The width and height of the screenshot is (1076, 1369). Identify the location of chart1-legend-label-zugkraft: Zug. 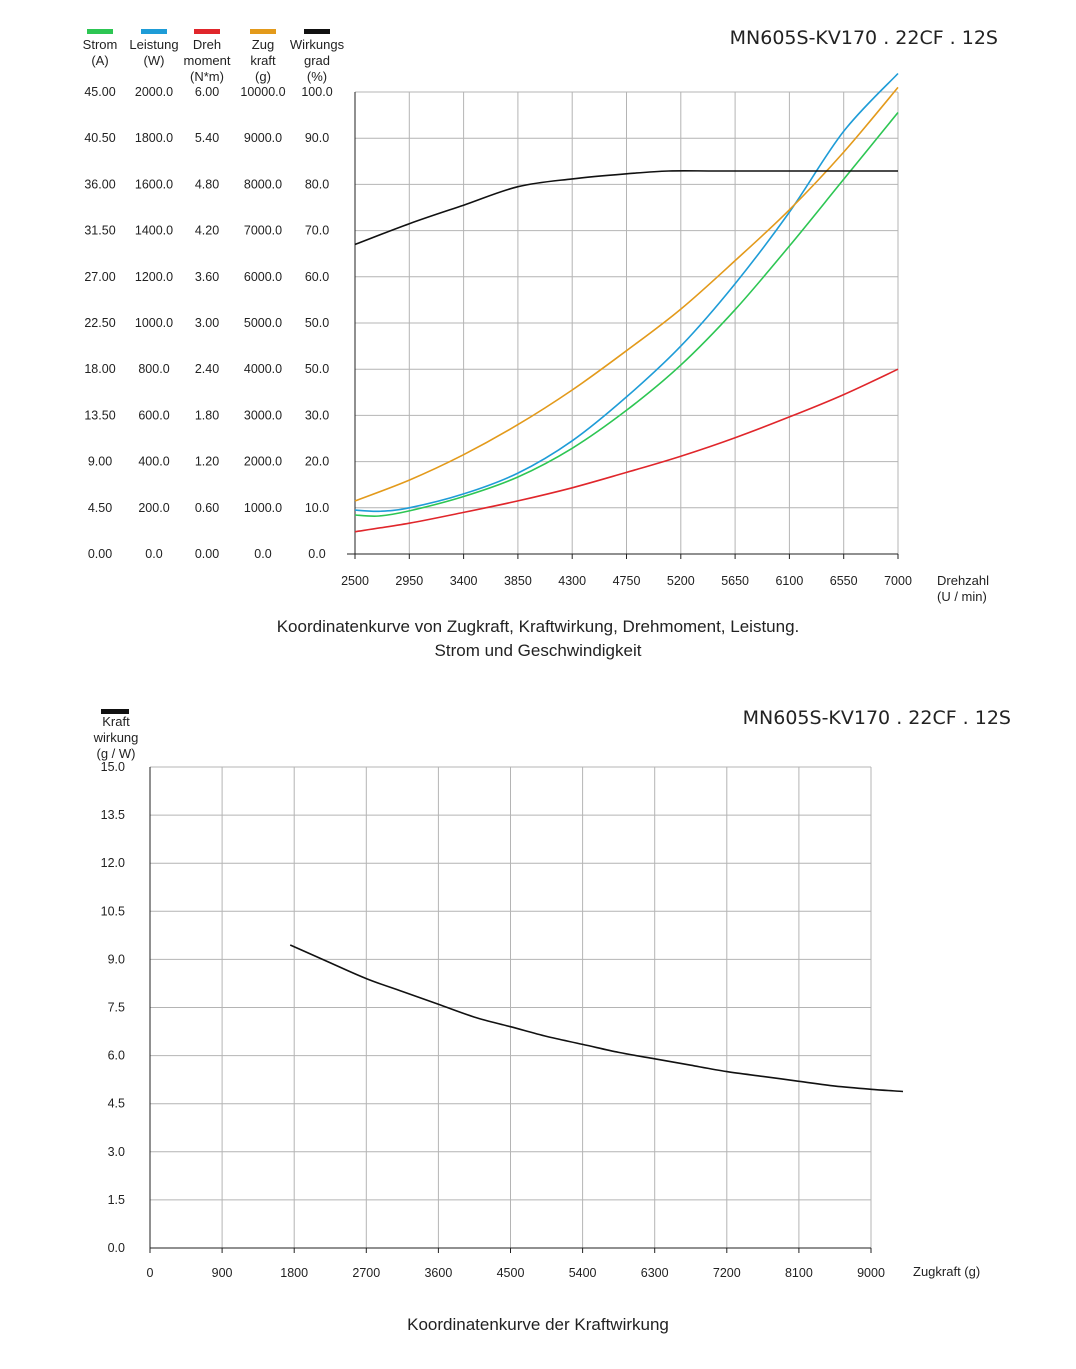
(263, 44).